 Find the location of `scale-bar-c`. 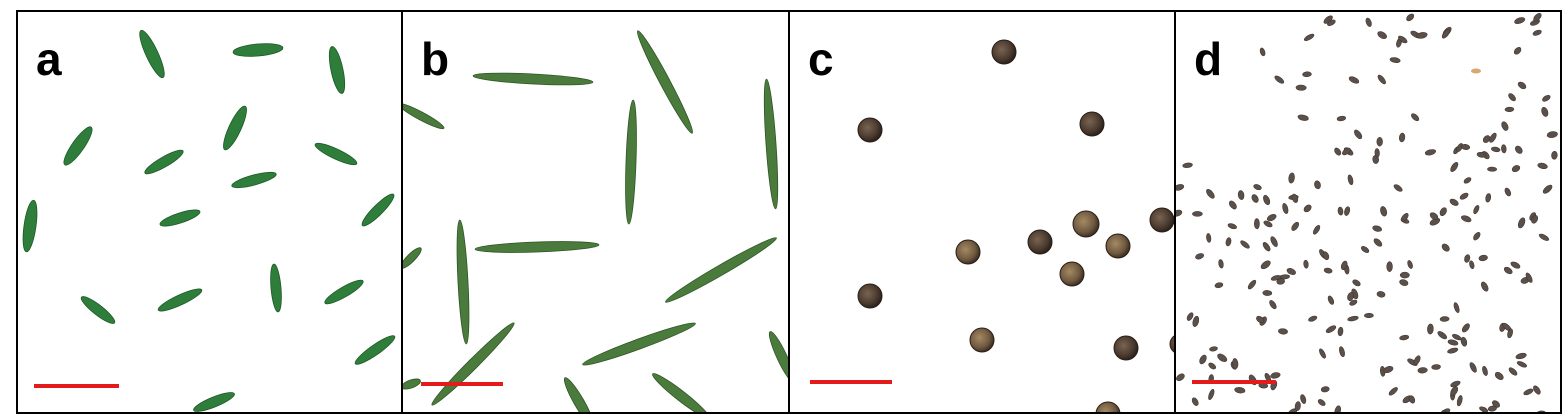

scale-bar-c is located at coordinates (851, 382).